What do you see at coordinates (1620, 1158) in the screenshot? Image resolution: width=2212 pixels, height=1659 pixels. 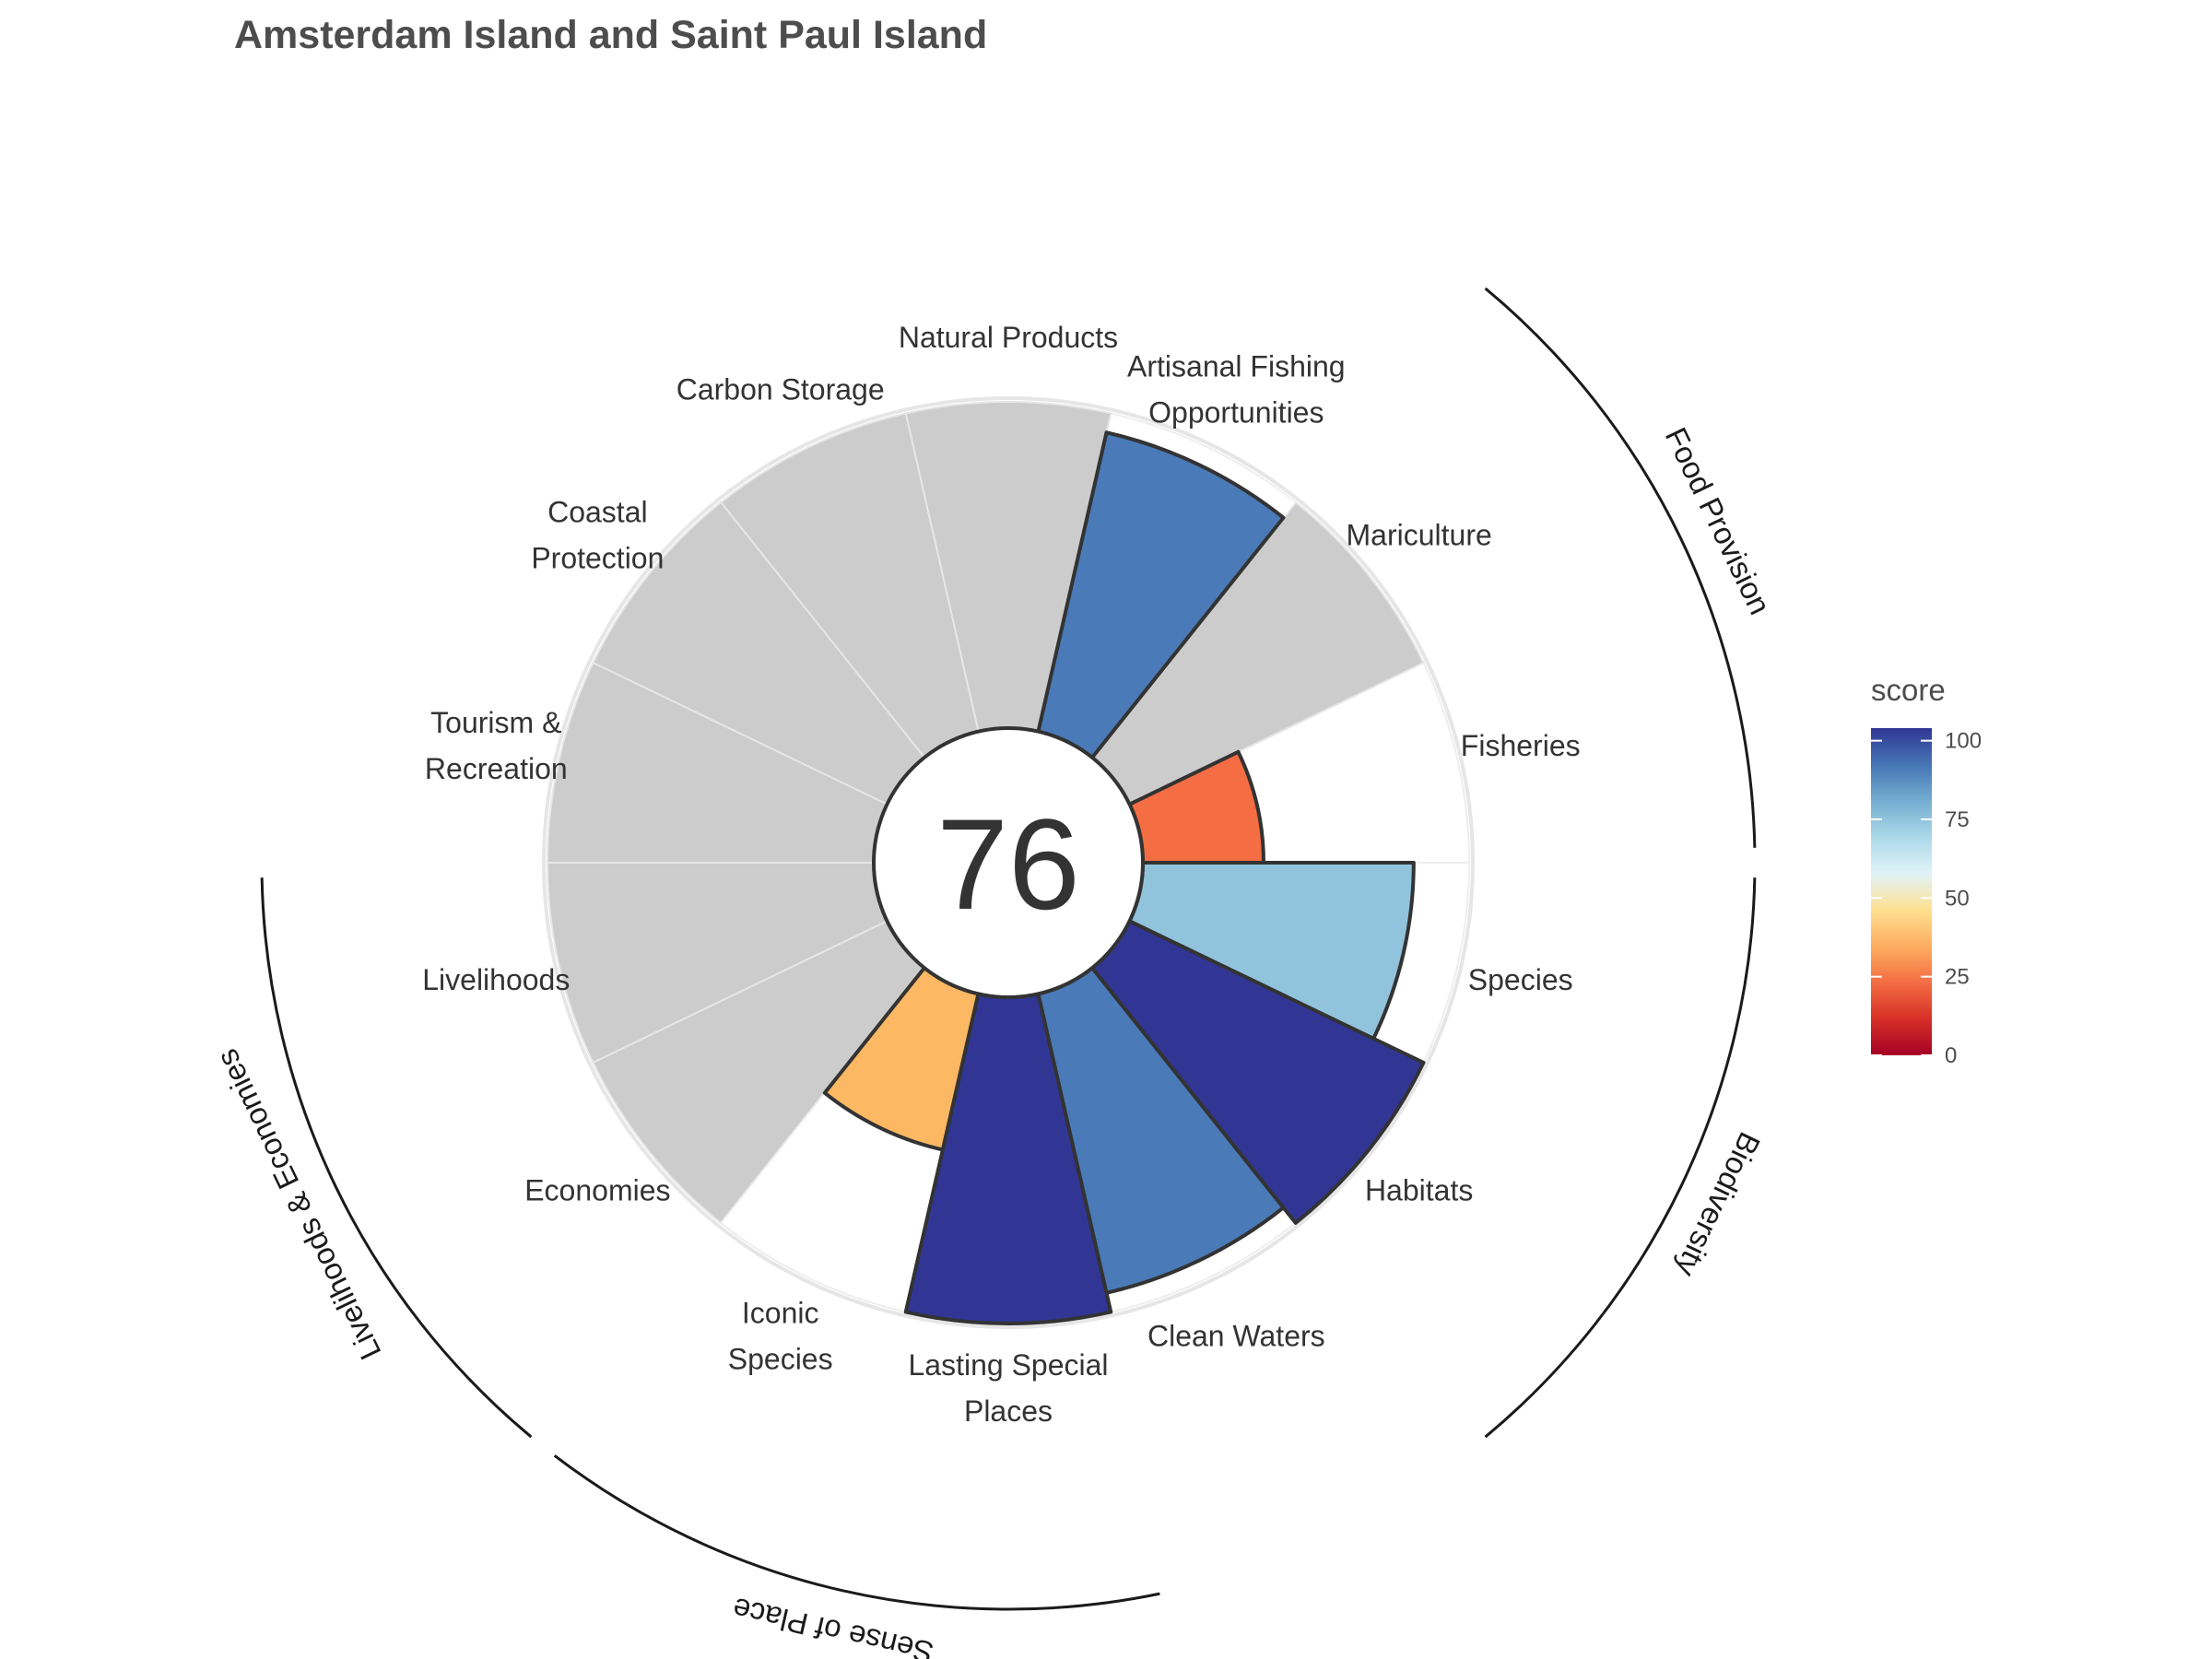 I see `group-arc-biodiversity` at bounding box center [1620, 1158].